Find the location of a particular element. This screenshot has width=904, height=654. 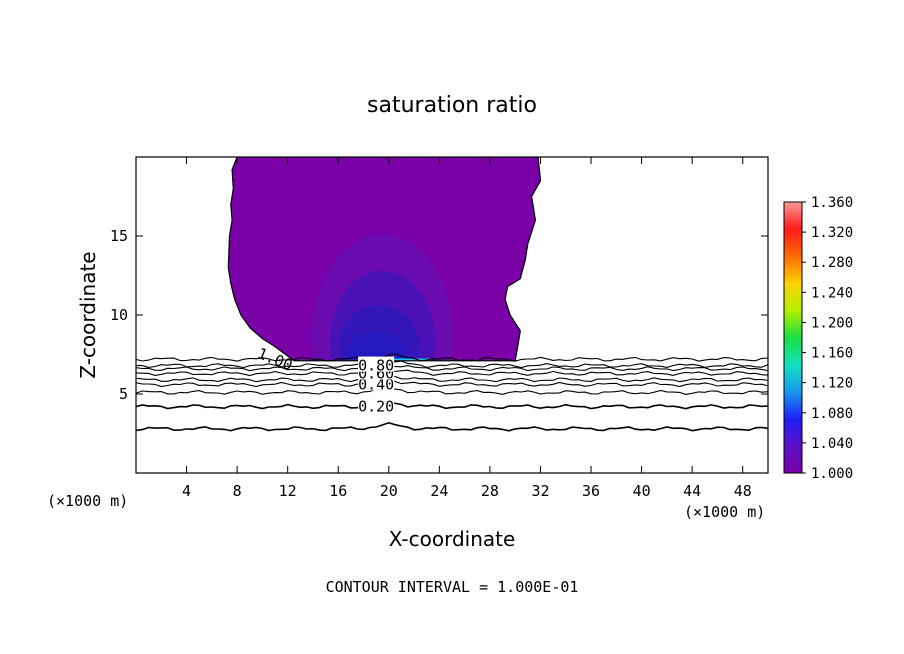

colorbar-label: 1.200 is located at coordinates (832, 323).